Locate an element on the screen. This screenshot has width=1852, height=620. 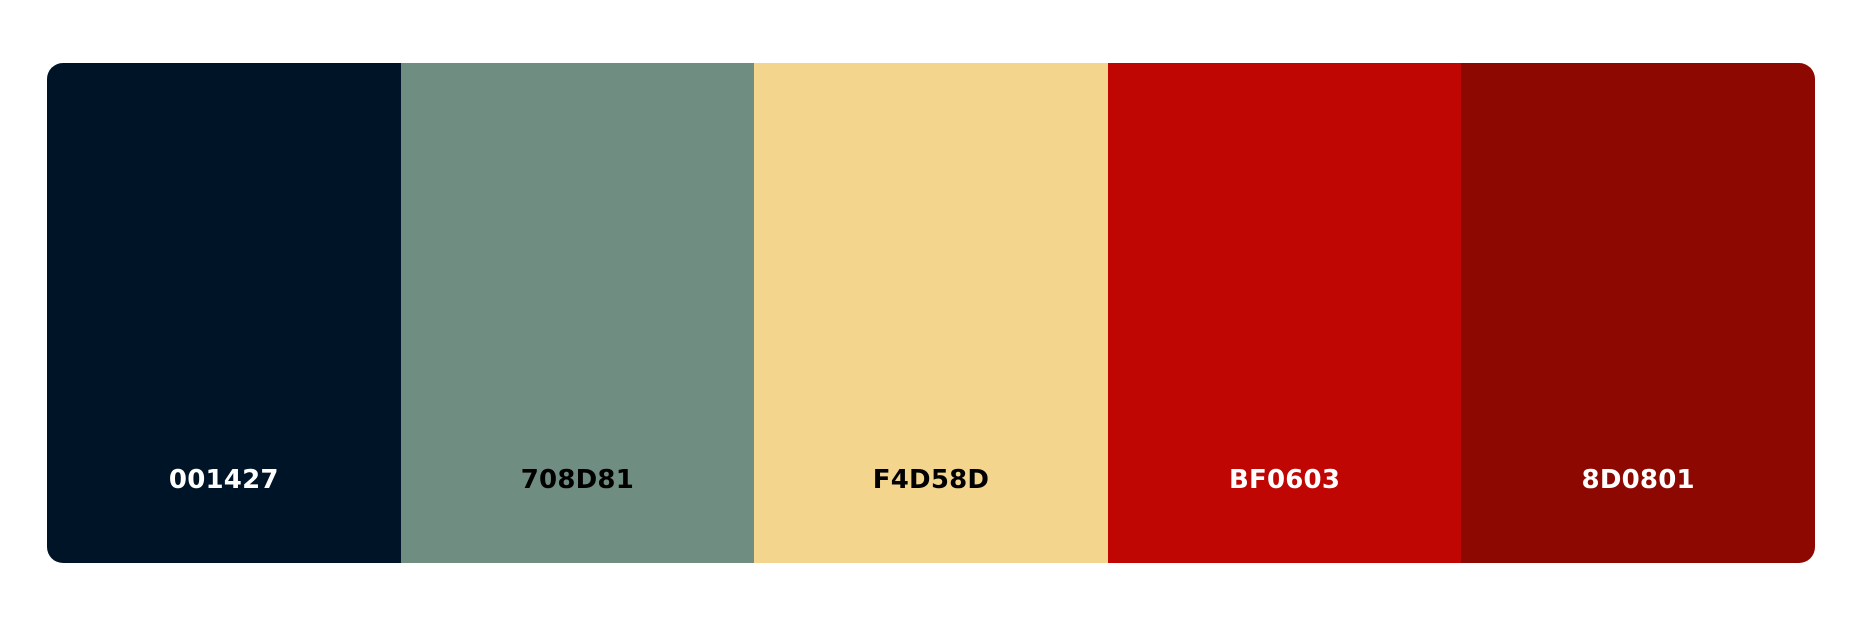
swatch-hex-label: 8D0801 is located at coordinates (1638, 480).